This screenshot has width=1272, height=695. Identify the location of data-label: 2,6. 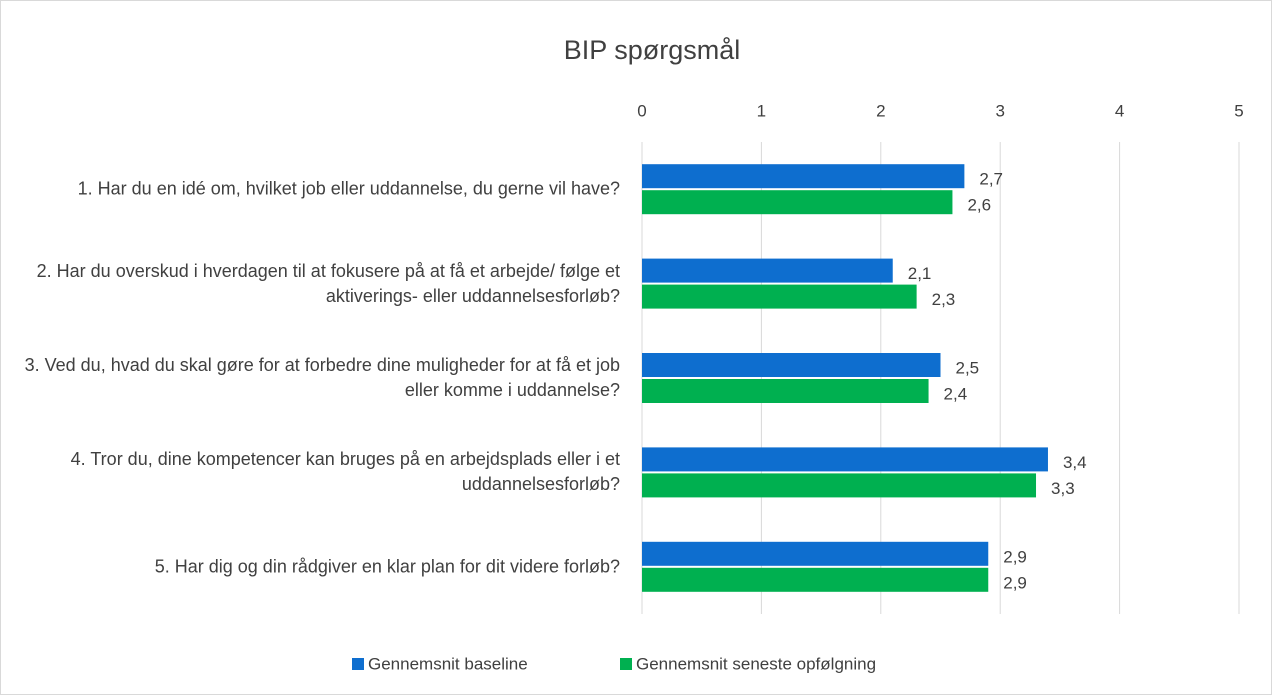
(979, 205).